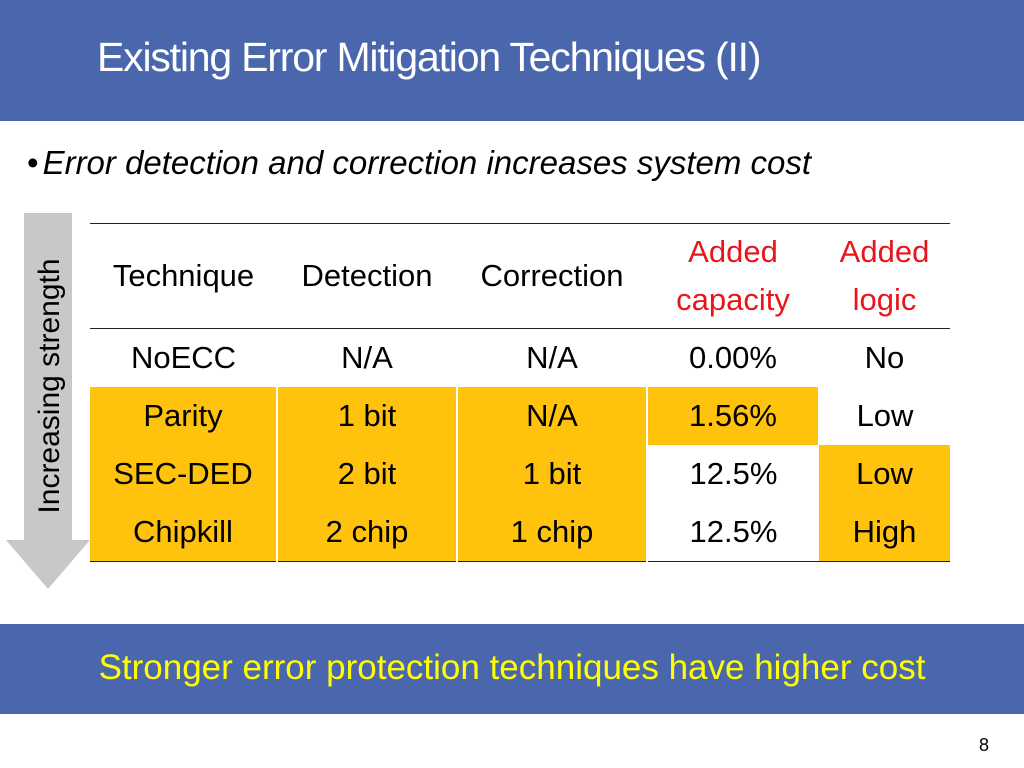 This screenshot has width=1024, height=768. I want to click on cell-detection: N/A, so click(367, 357).